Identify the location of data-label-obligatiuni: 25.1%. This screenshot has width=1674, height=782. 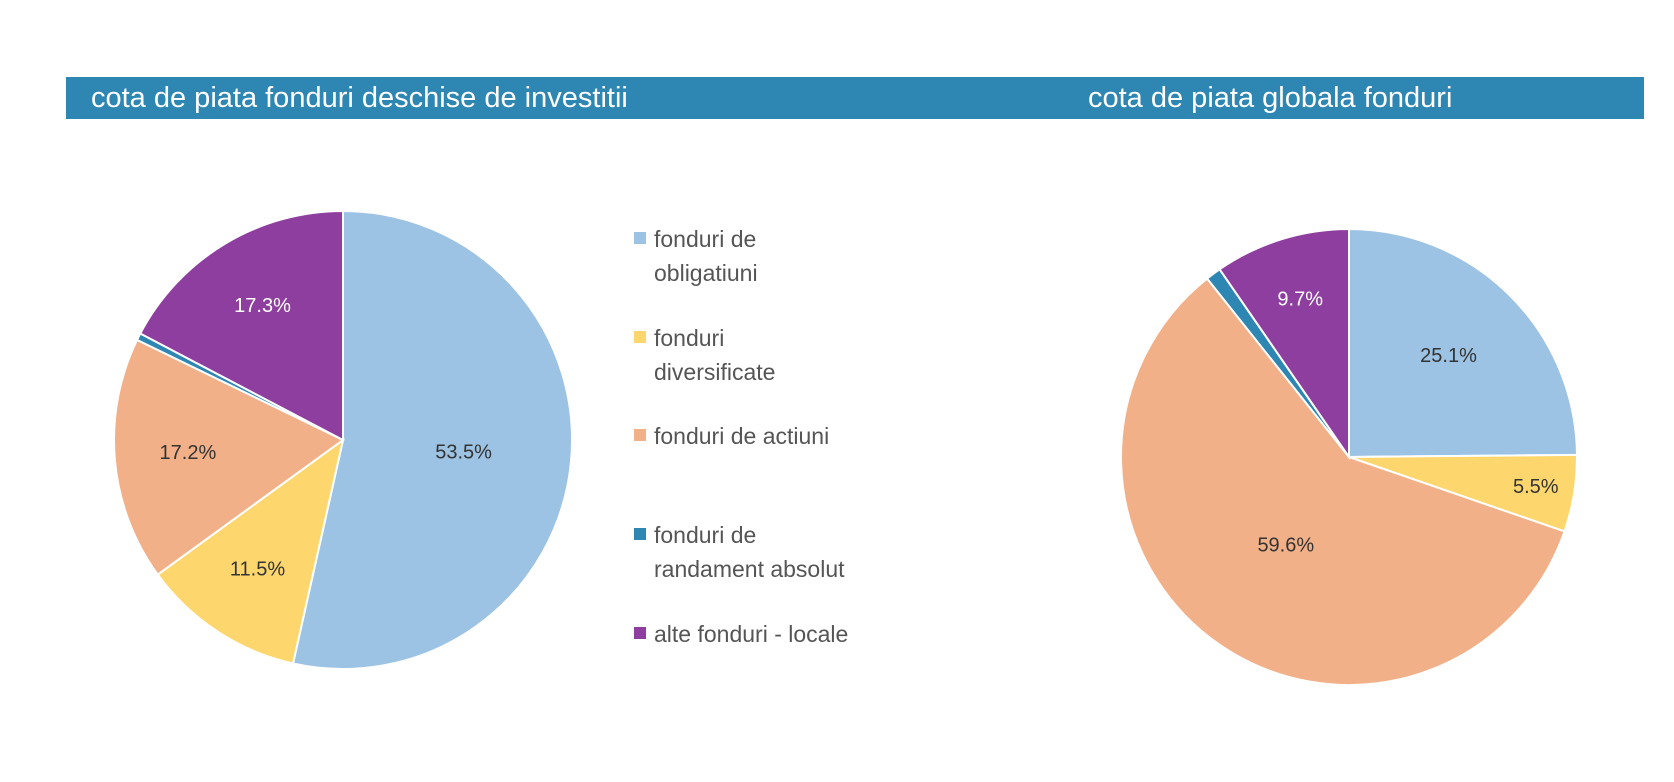
(1448, 356).